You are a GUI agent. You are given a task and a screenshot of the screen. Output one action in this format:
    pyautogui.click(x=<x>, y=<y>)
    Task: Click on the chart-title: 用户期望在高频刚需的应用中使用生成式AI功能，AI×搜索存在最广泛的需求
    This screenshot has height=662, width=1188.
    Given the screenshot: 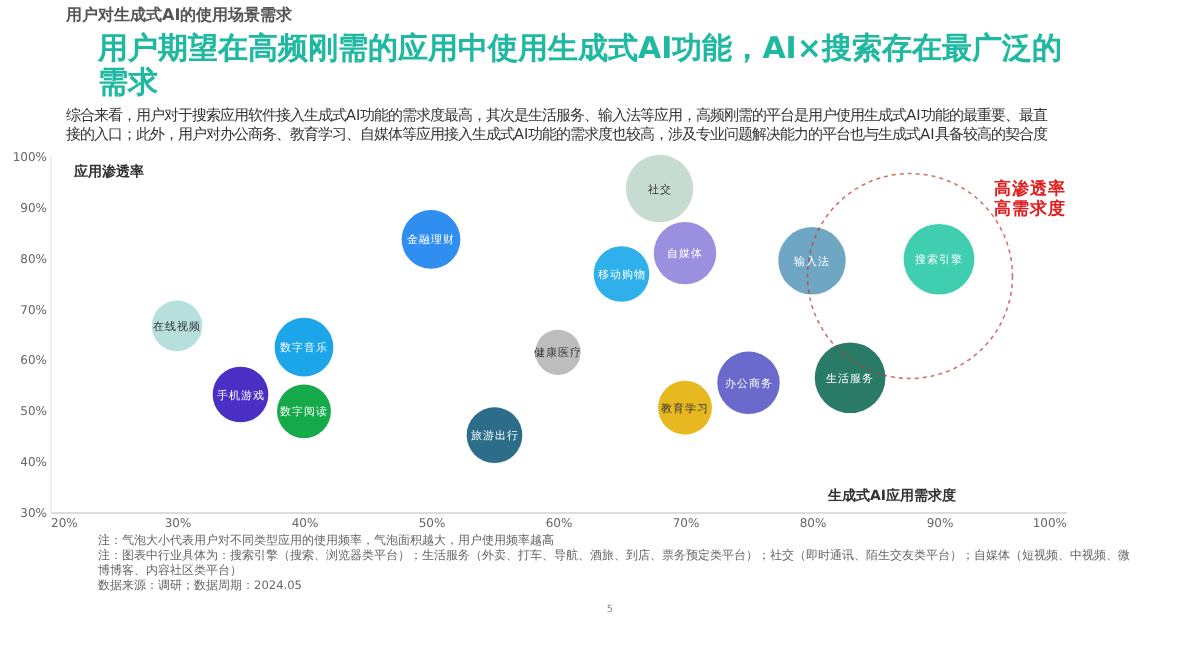 What is the action you would take?
    pyautogui.click(x=579, y=65)
    